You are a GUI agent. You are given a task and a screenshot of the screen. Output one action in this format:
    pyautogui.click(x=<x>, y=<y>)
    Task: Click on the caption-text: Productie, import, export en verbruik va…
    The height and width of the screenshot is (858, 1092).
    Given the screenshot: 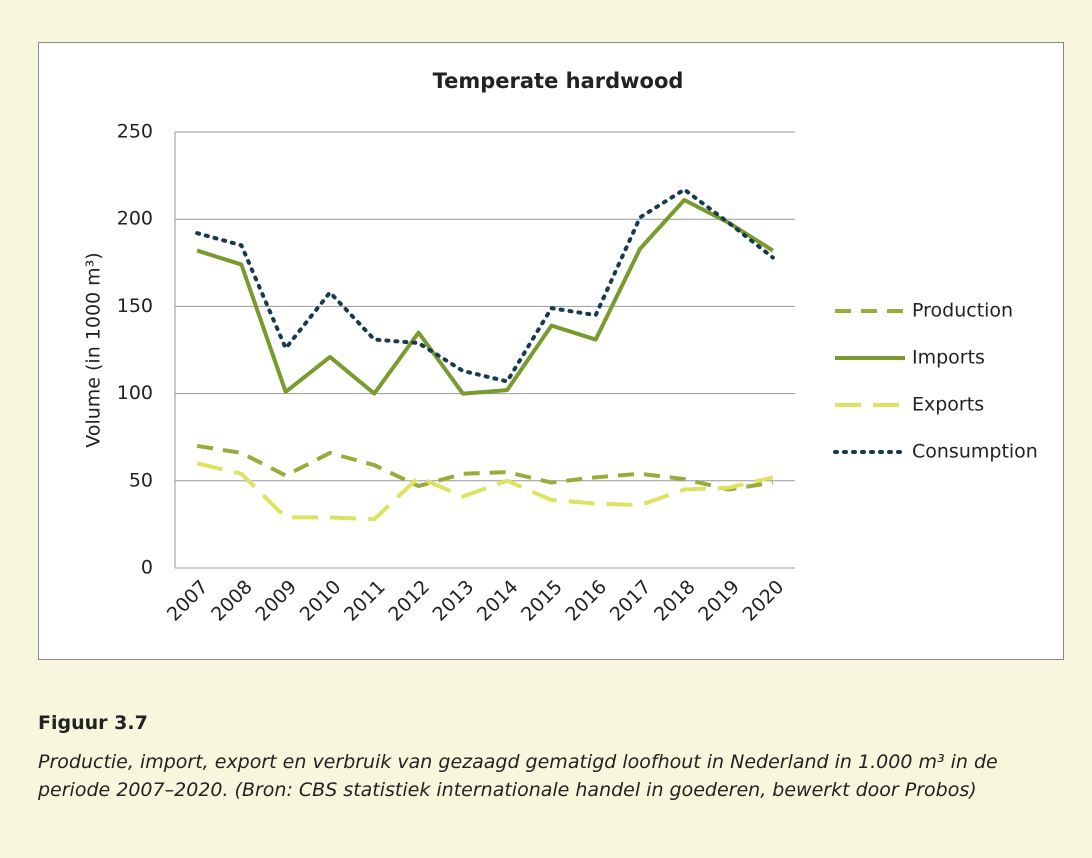 What is the action you would take?
    pyautogui.click(x=518, y=776)
    